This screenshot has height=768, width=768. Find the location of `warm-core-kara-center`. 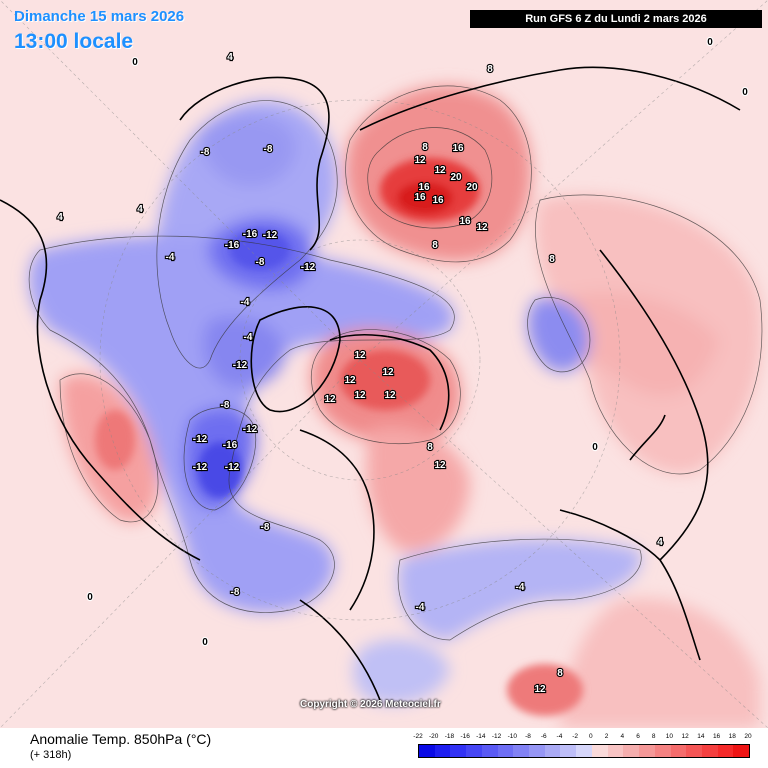

warm-core-kara-center is located at coordinates (425, 198).